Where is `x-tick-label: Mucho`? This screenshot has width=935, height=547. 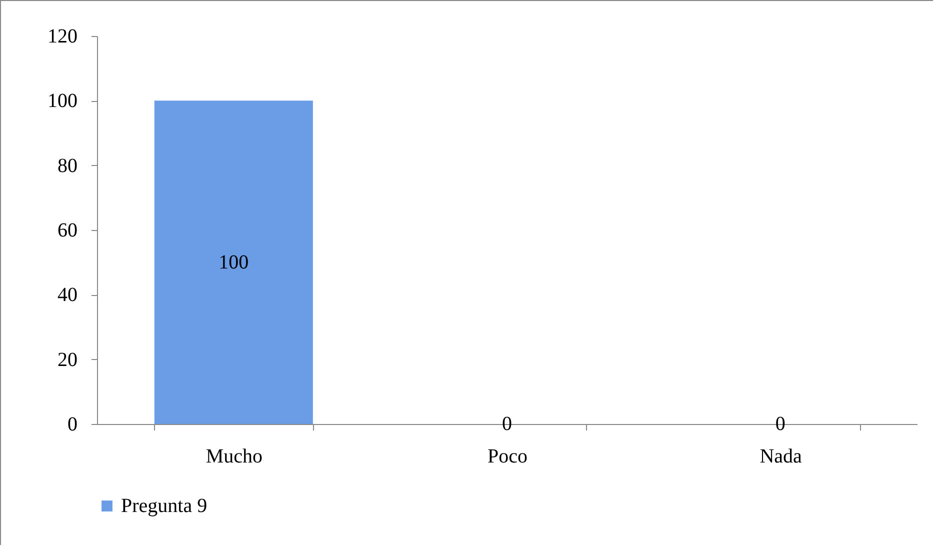 x-tick-label: Mucho is located at coordinates (234, 457).